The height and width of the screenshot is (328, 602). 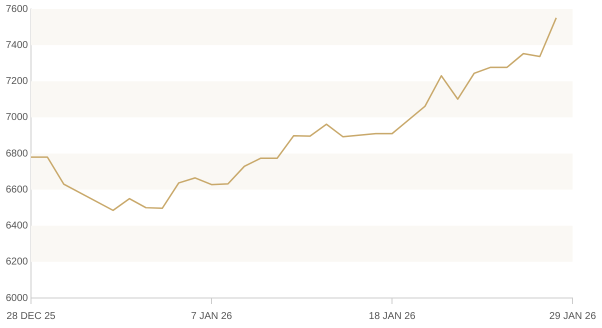 I want to click on y-tick-label: 7400, so click(x=17, y=45).